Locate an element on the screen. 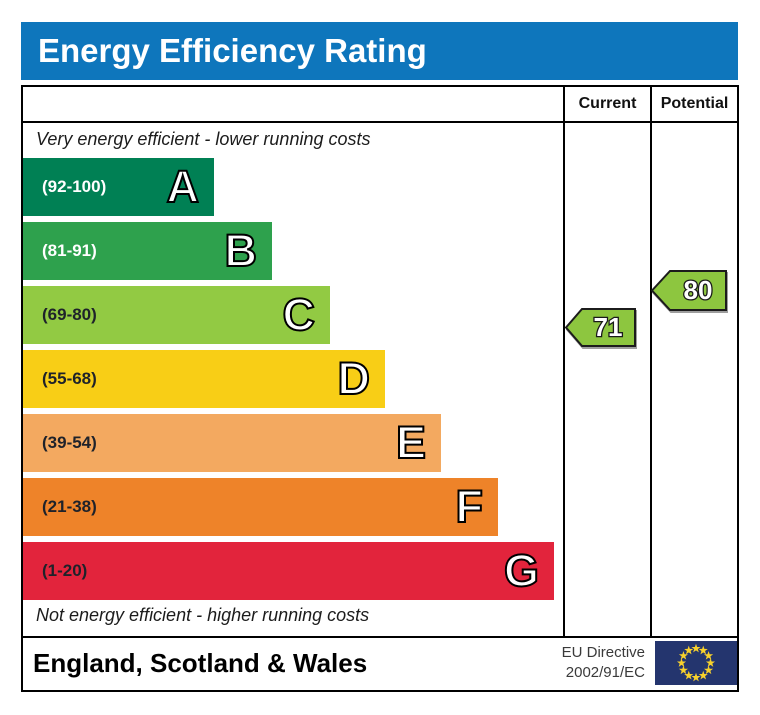 The height and width of the screenshot is (715, 760). current-rating-arrow: 71 is located at coordinates (600, 327).